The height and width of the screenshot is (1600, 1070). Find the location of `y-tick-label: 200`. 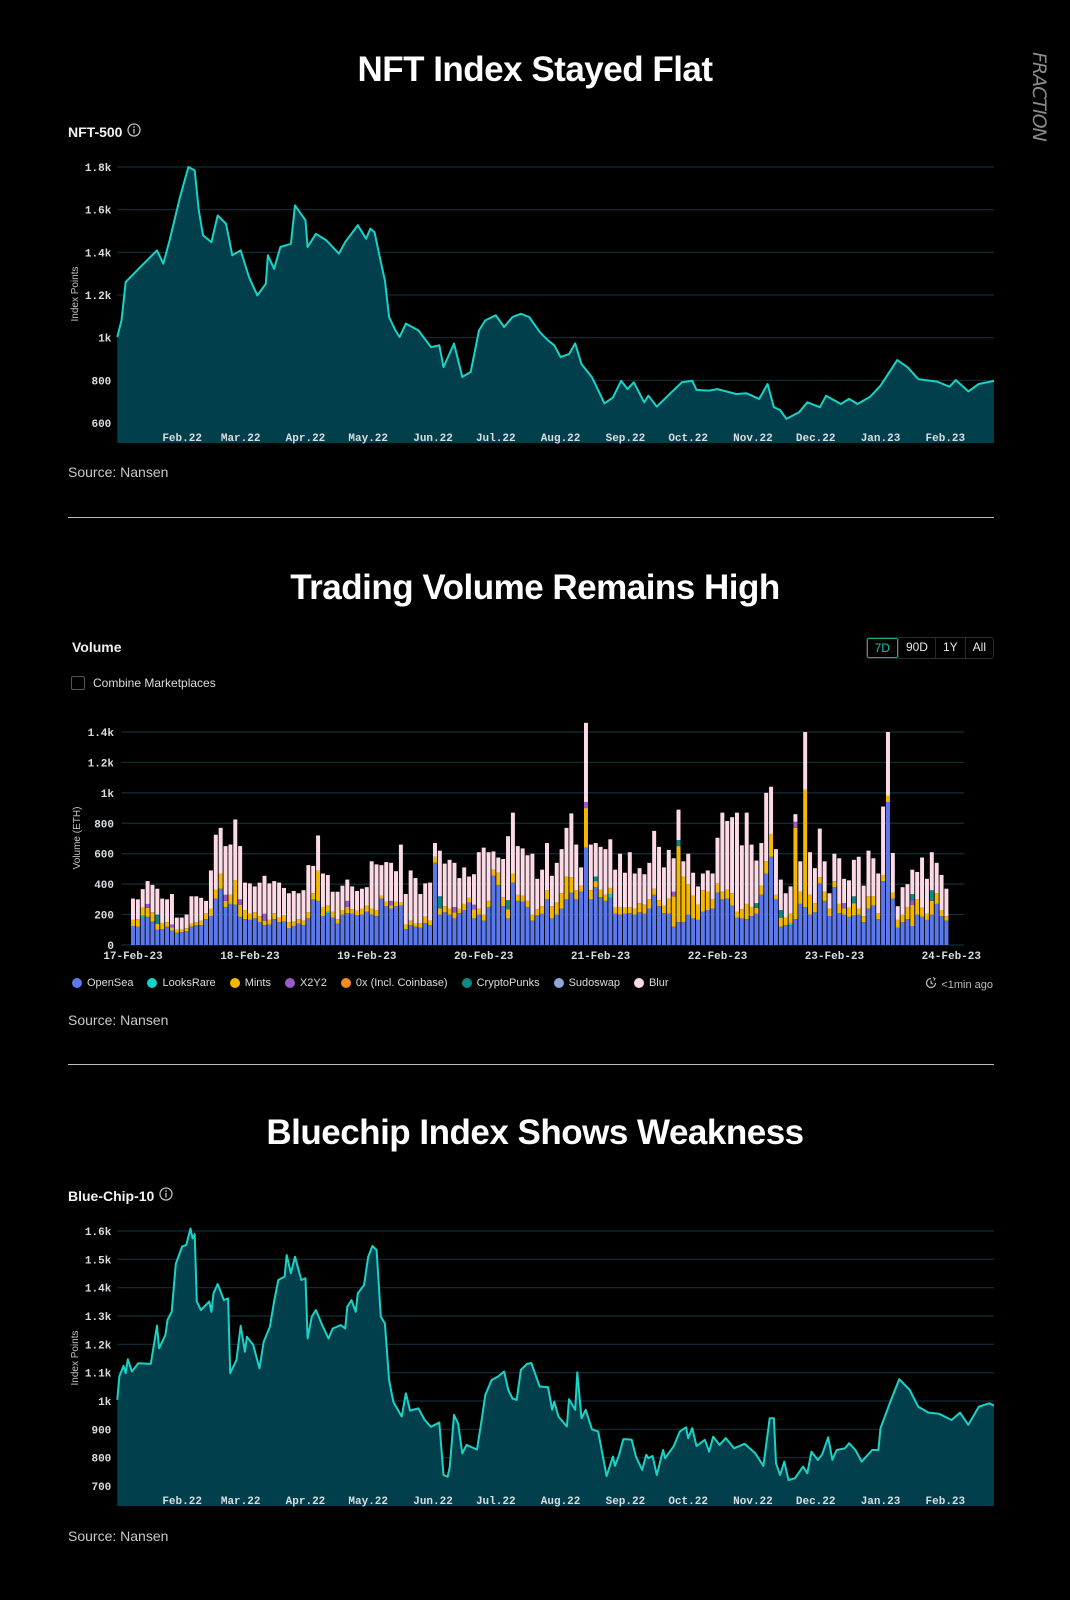

y-tick-label: 200 is located at coordinates (104, 917).